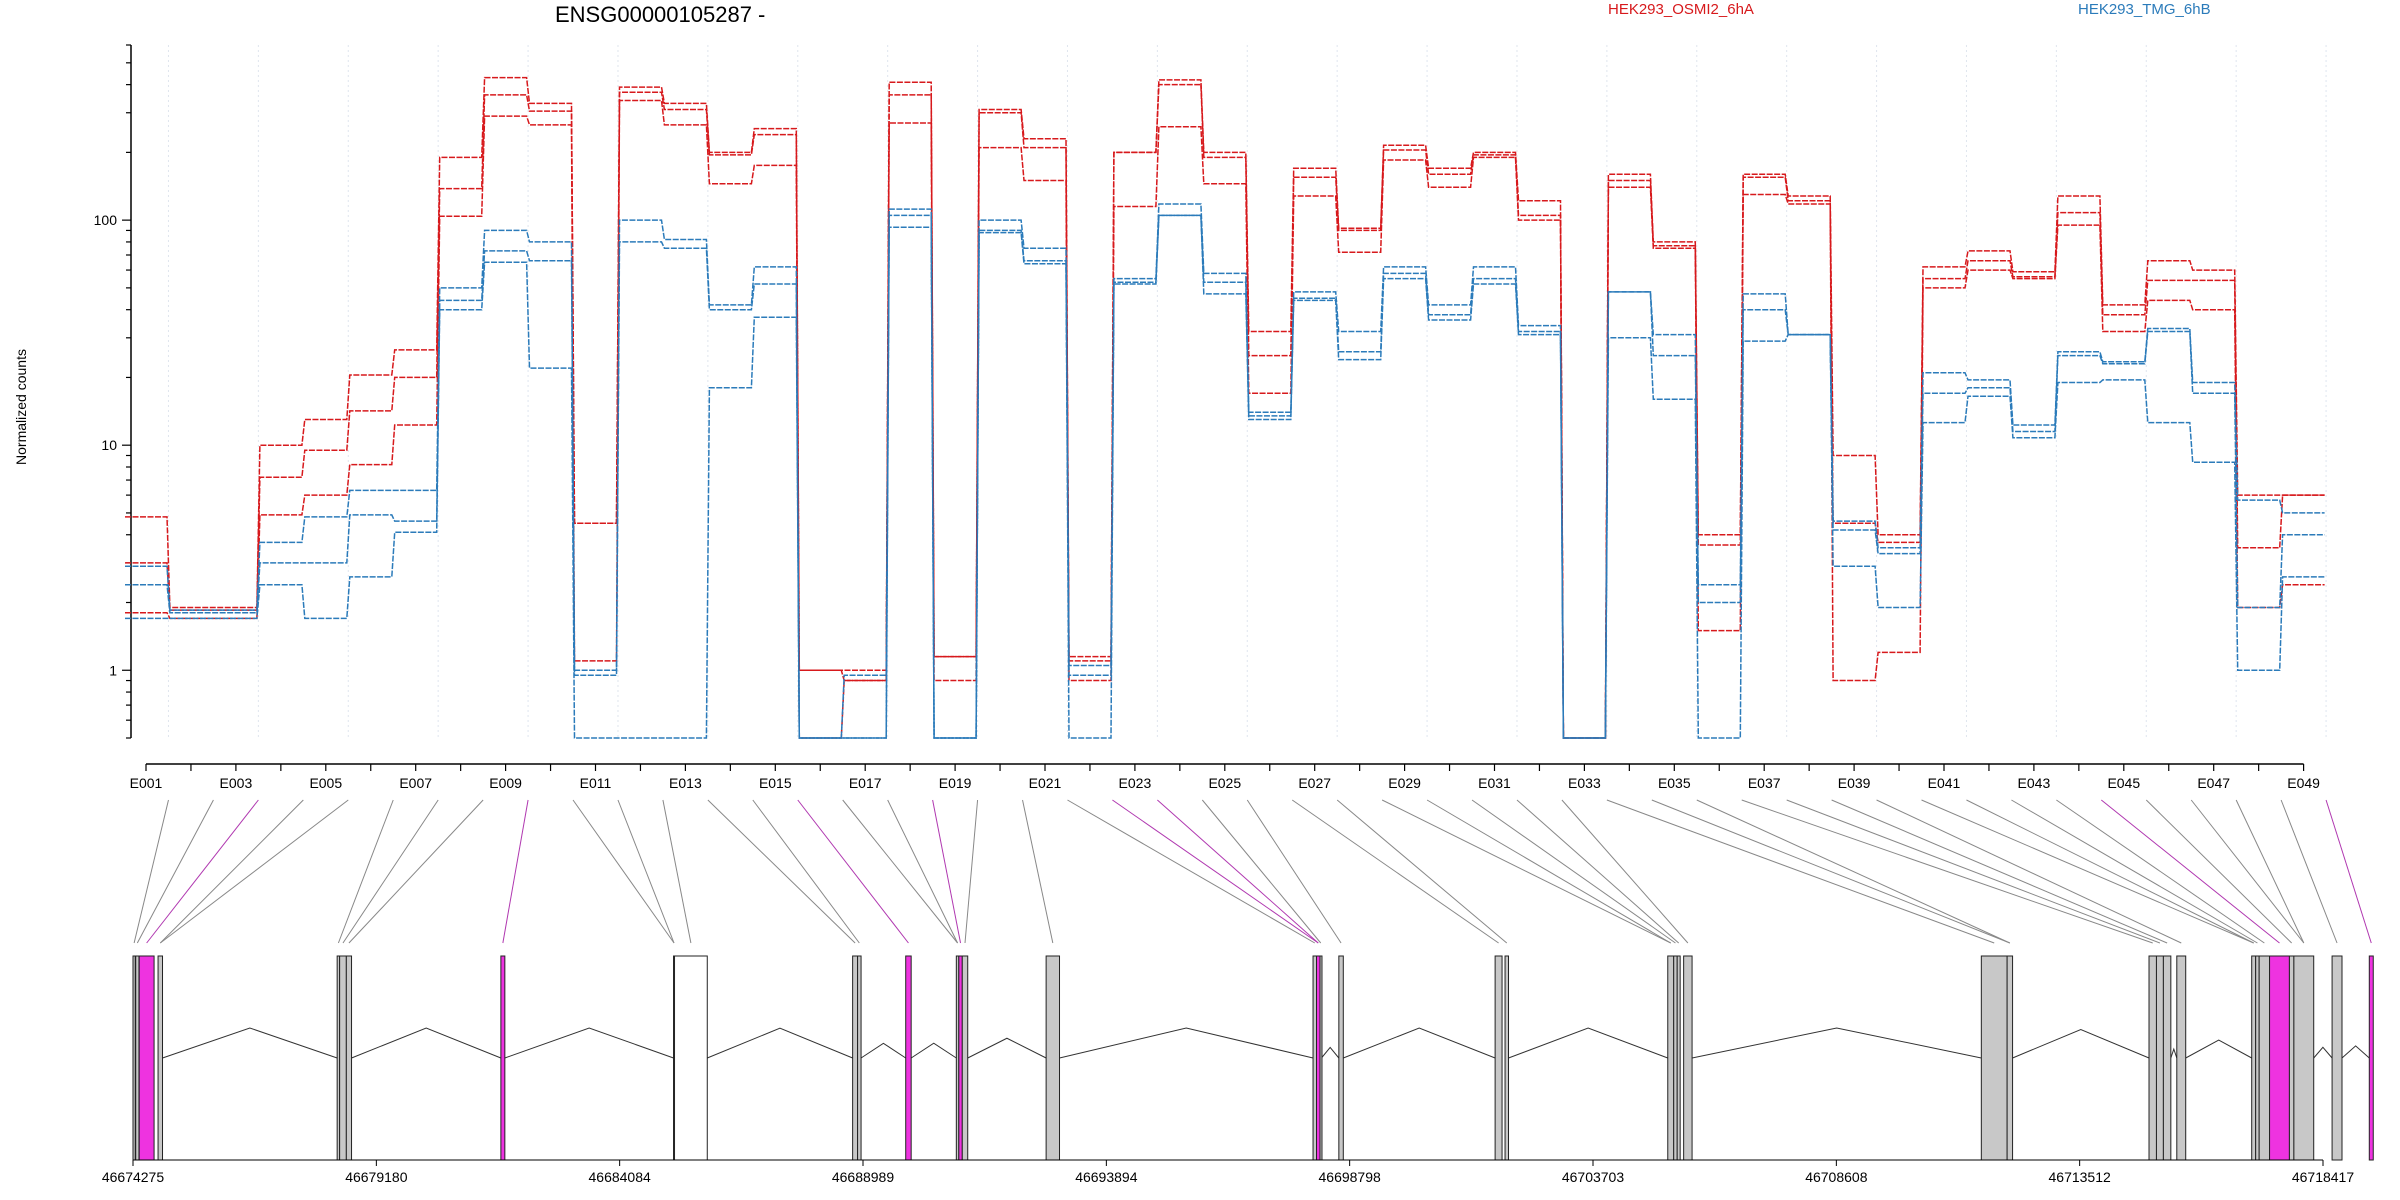 This screenshot has height=1200, width=2400. I want to click on x-tick-label: E041, so click(1944, 783).